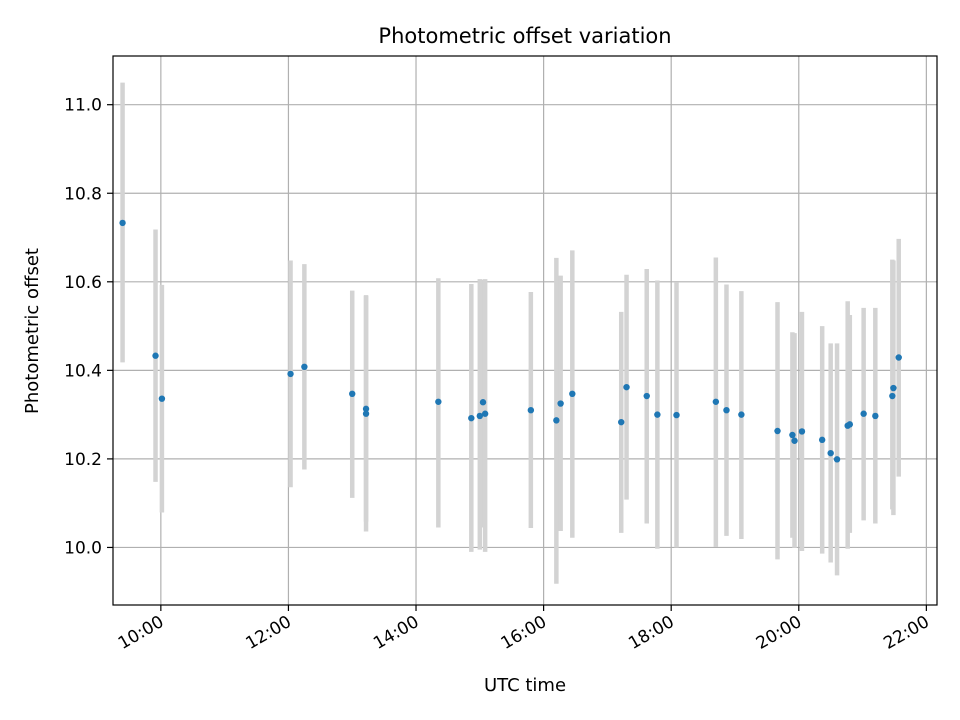 This screenshot has width=960, height=720. I want to click on y-tick-label: 10.2, so click(83, 460).